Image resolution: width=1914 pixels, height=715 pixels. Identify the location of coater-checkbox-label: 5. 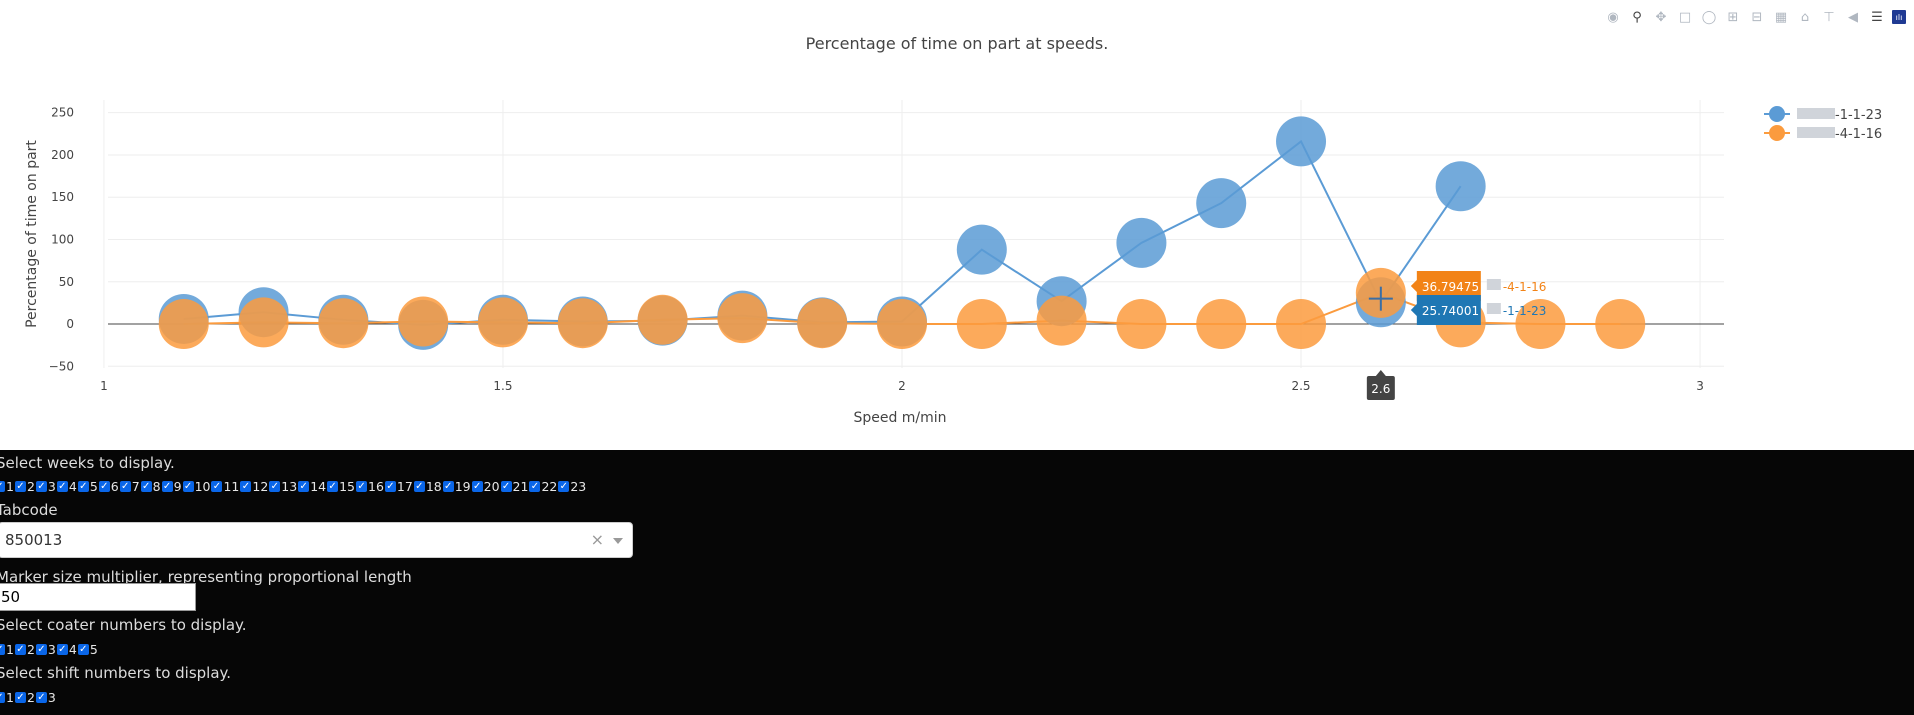
(93, 649).